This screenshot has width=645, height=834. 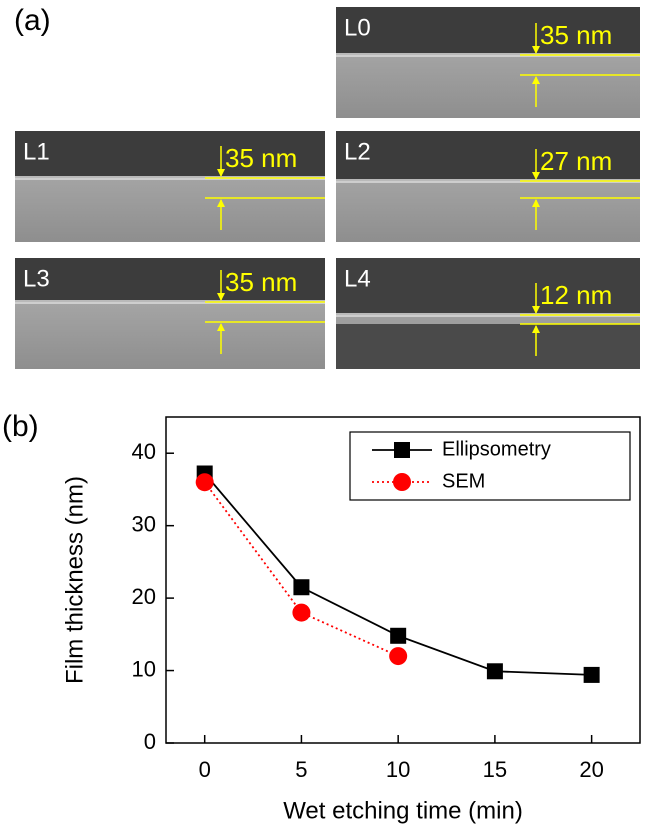 What do you see at coordinates (170, 313) in the screenshot?
I see `sem-image: L3 35 nm` at bounding box center [170, 313].